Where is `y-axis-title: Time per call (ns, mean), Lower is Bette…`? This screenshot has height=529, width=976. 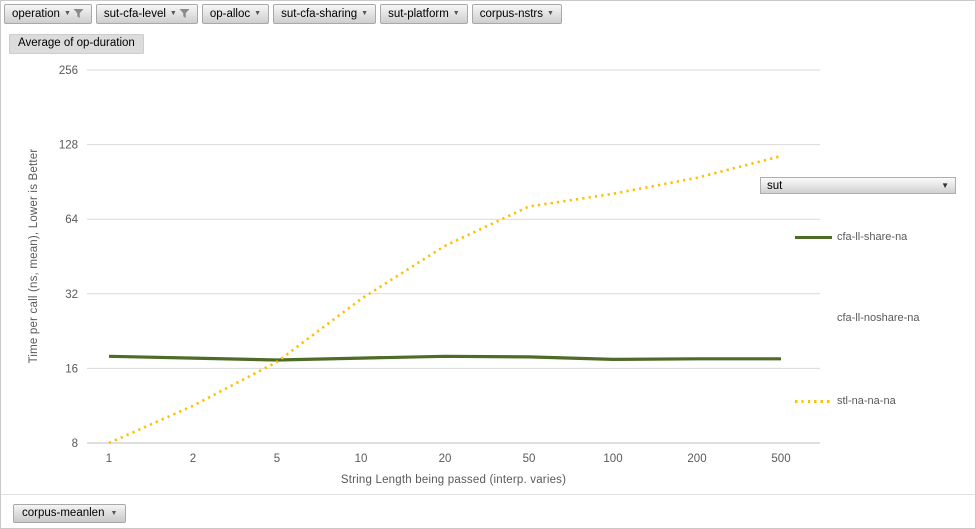
y-axis-title: Time per call (ns, mean), Lower is Bette… is located at coordinates (34, 256).